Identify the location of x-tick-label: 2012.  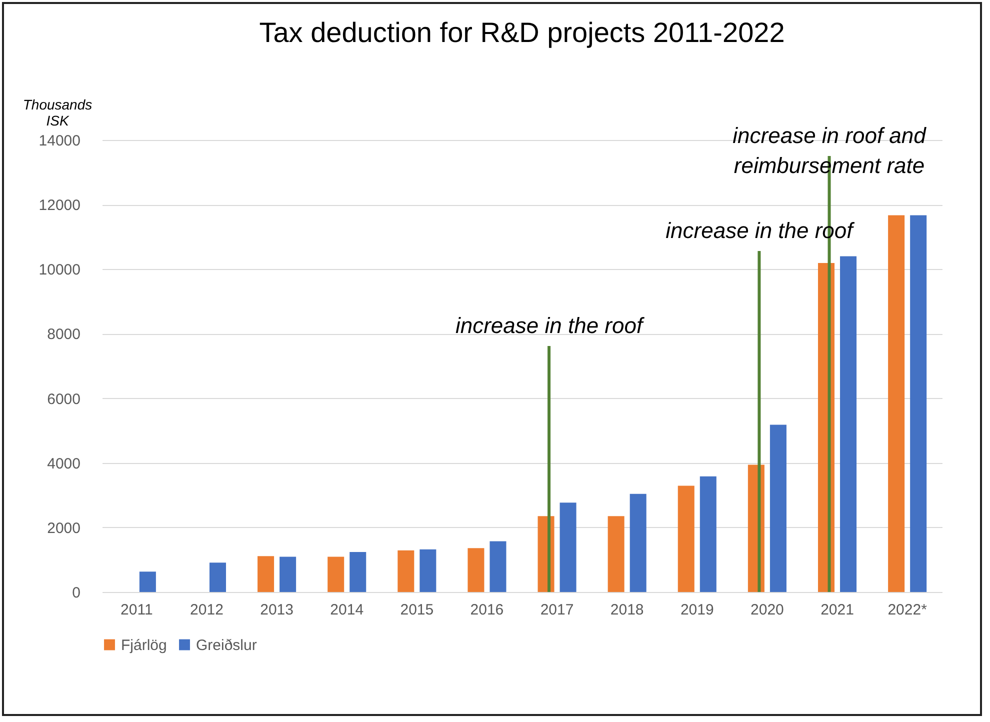
(207, 610).